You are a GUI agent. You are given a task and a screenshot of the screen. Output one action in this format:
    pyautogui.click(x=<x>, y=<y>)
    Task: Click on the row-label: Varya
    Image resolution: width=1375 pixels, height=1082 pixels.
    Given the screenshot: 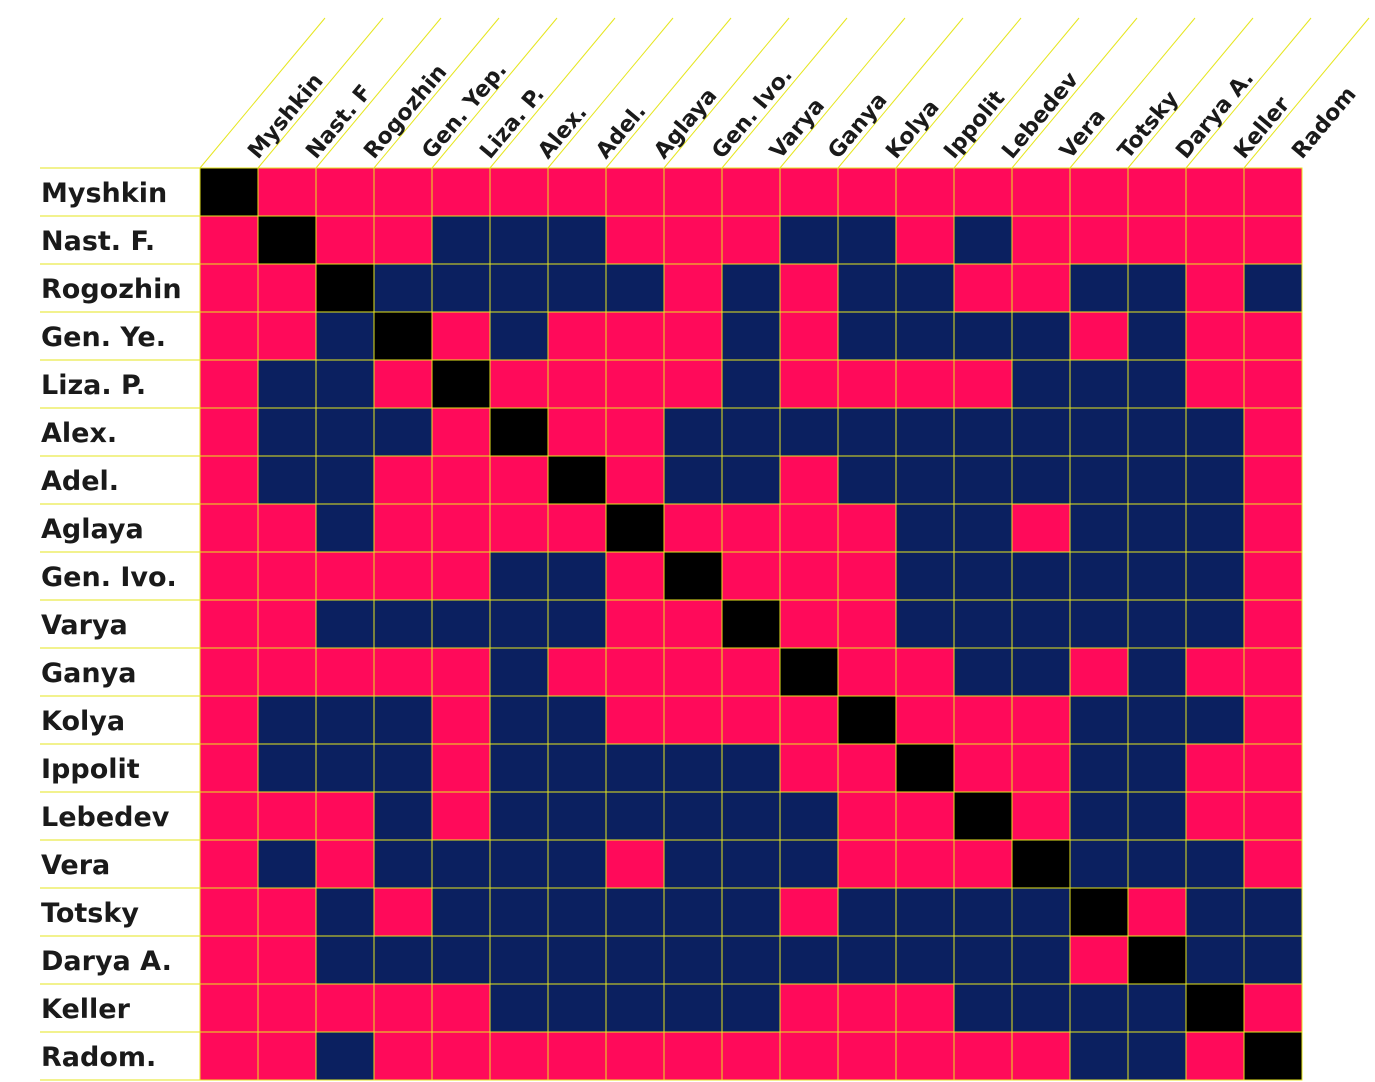 What is the action you would take?
    pyautogui.click(x=84, y=625)
    